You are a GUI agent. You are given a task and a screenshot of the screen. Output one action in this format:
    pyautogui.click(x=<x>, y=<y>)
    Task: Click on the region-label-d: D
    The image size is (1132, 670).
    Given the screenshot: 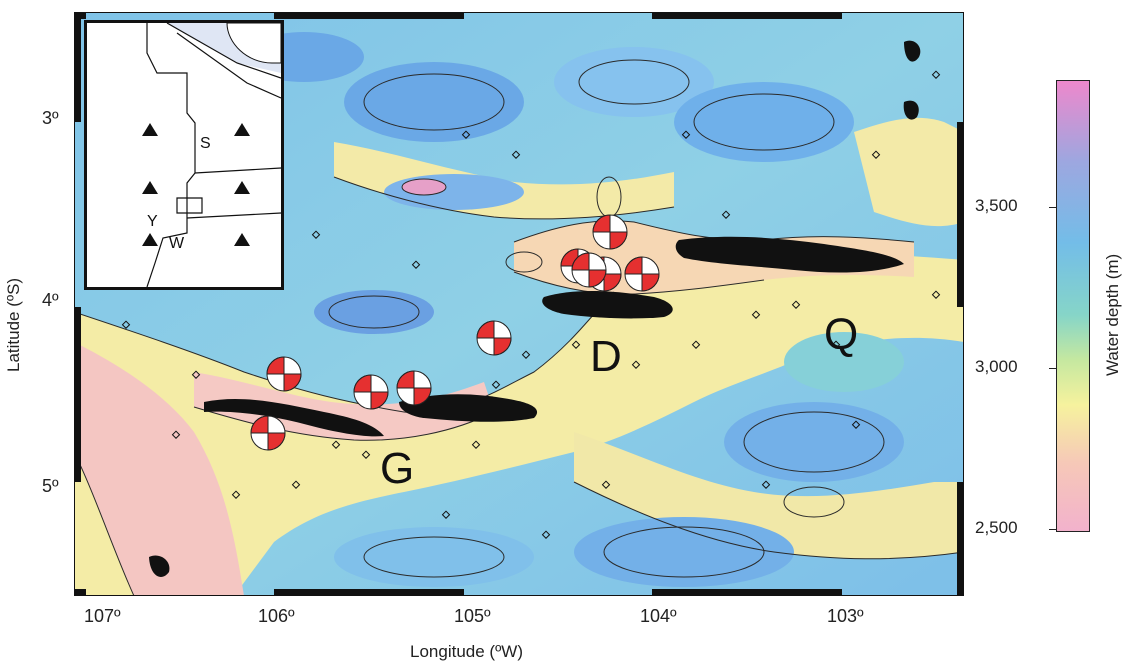 What is the action you would take?
    pyautogui.click(x=606, y=356)
    